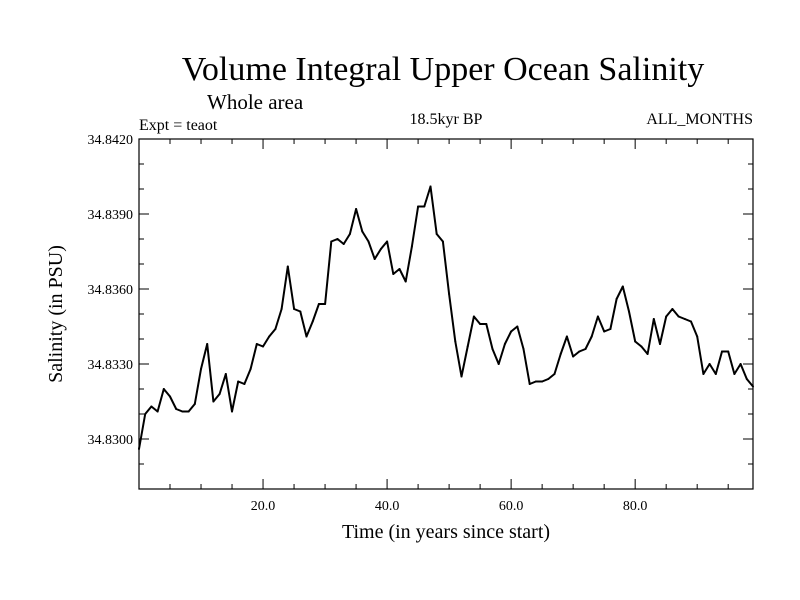 This screenshot has height=600, width=800. What do you see at coordinates (446, 119) in the screenshot?
I see `period-label: 18.5kyr BP` at bounding box center [446, 119].